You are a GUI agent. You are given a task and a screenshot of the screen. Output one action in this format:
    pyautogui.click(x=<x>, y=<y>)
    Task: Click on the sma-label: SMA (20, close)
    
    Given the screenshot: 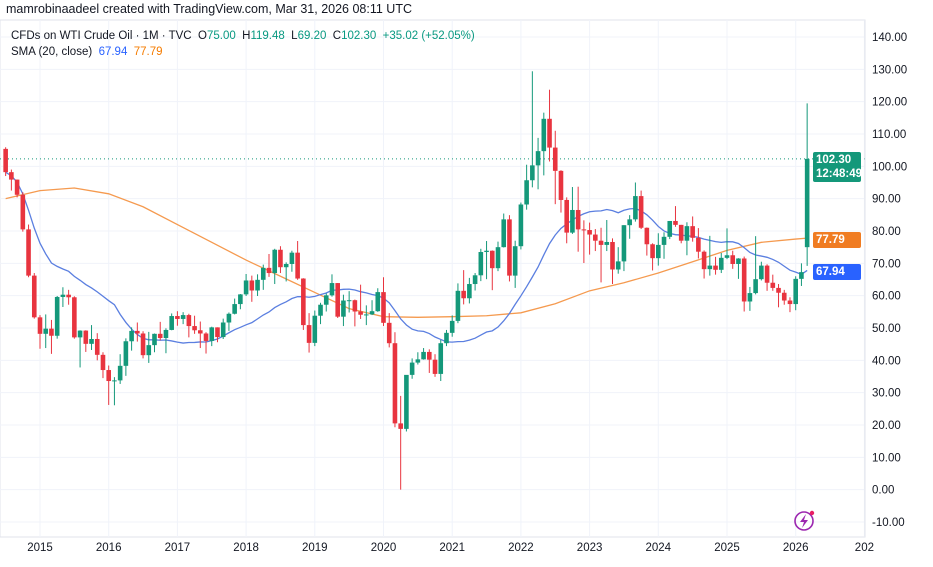 What is the action you would take?
    pyautogui.click(x=52, y=52)
    